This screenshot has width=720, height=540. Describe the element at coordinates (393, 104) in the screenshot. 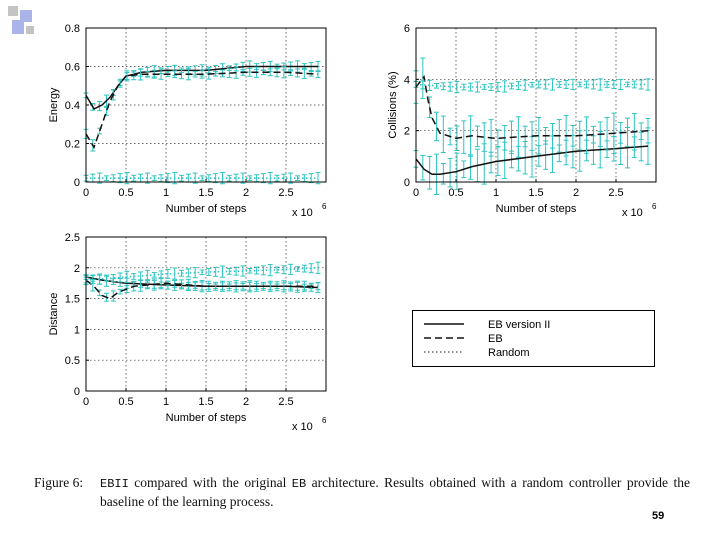

I see `collisions-ylabel: Collisions (%)` at that location.